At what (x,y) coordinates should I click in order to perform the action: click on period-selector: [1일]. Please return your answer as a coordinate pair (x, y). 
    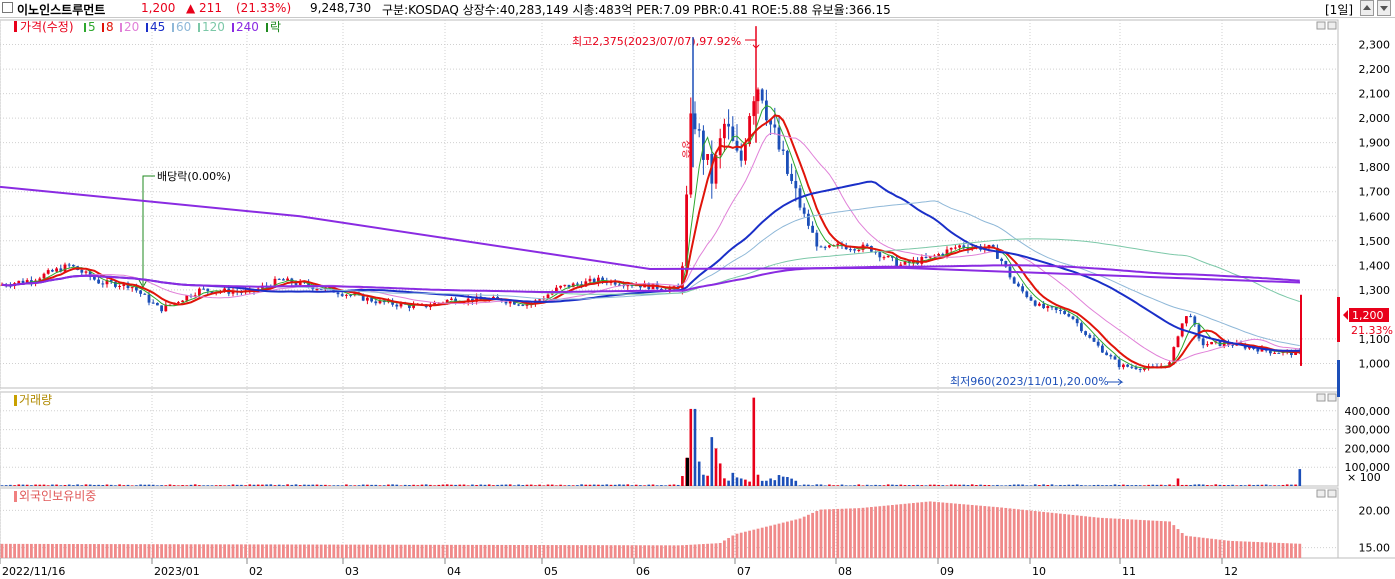
    Looking at the image, I should click on (1339, 10).